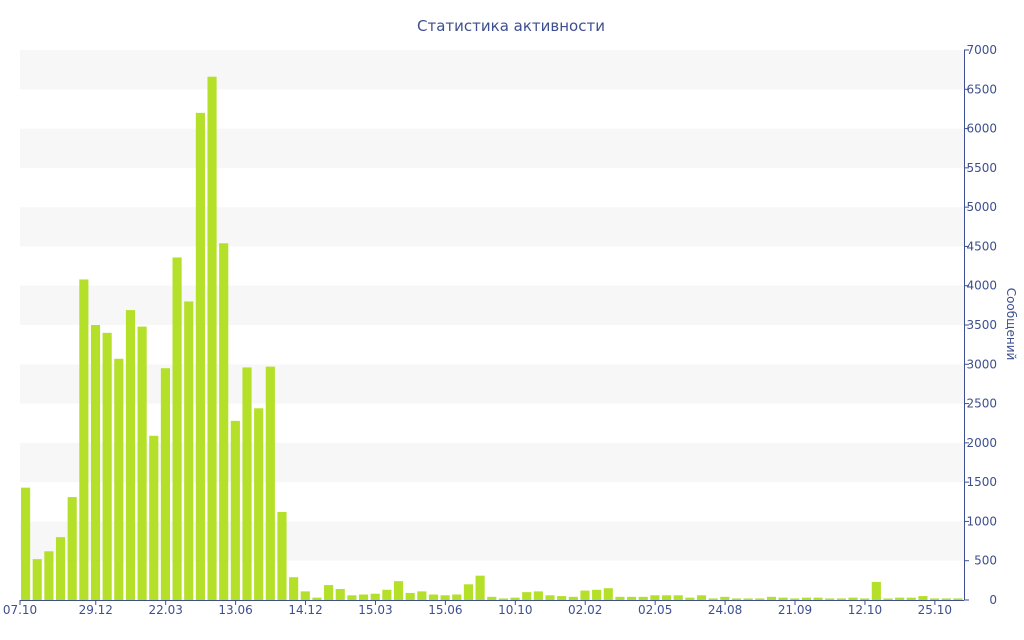 This screenshot has width=1024, height=640. What do you see at coordinates (235, 610) in the screenshot?
I see `x-tick-label: 13.06` at bounding box center [235, 610].